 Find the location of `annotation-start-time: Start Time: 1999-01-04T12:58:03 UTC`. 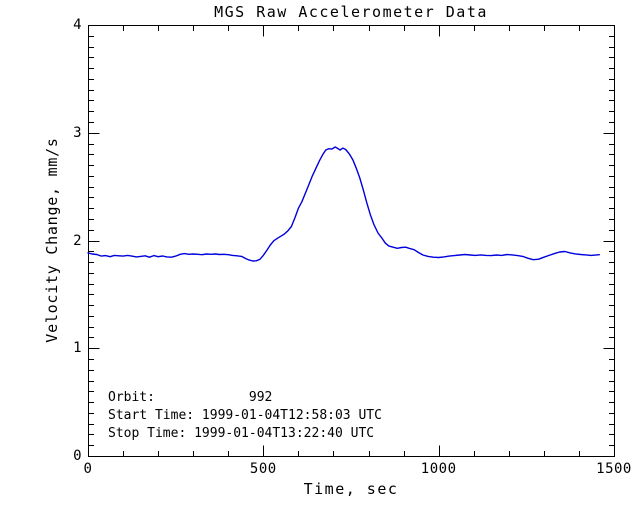

annotation-start-time: Start Time: 1999-01-04T12:58:03 UTC is located at coordinates (245, 415).